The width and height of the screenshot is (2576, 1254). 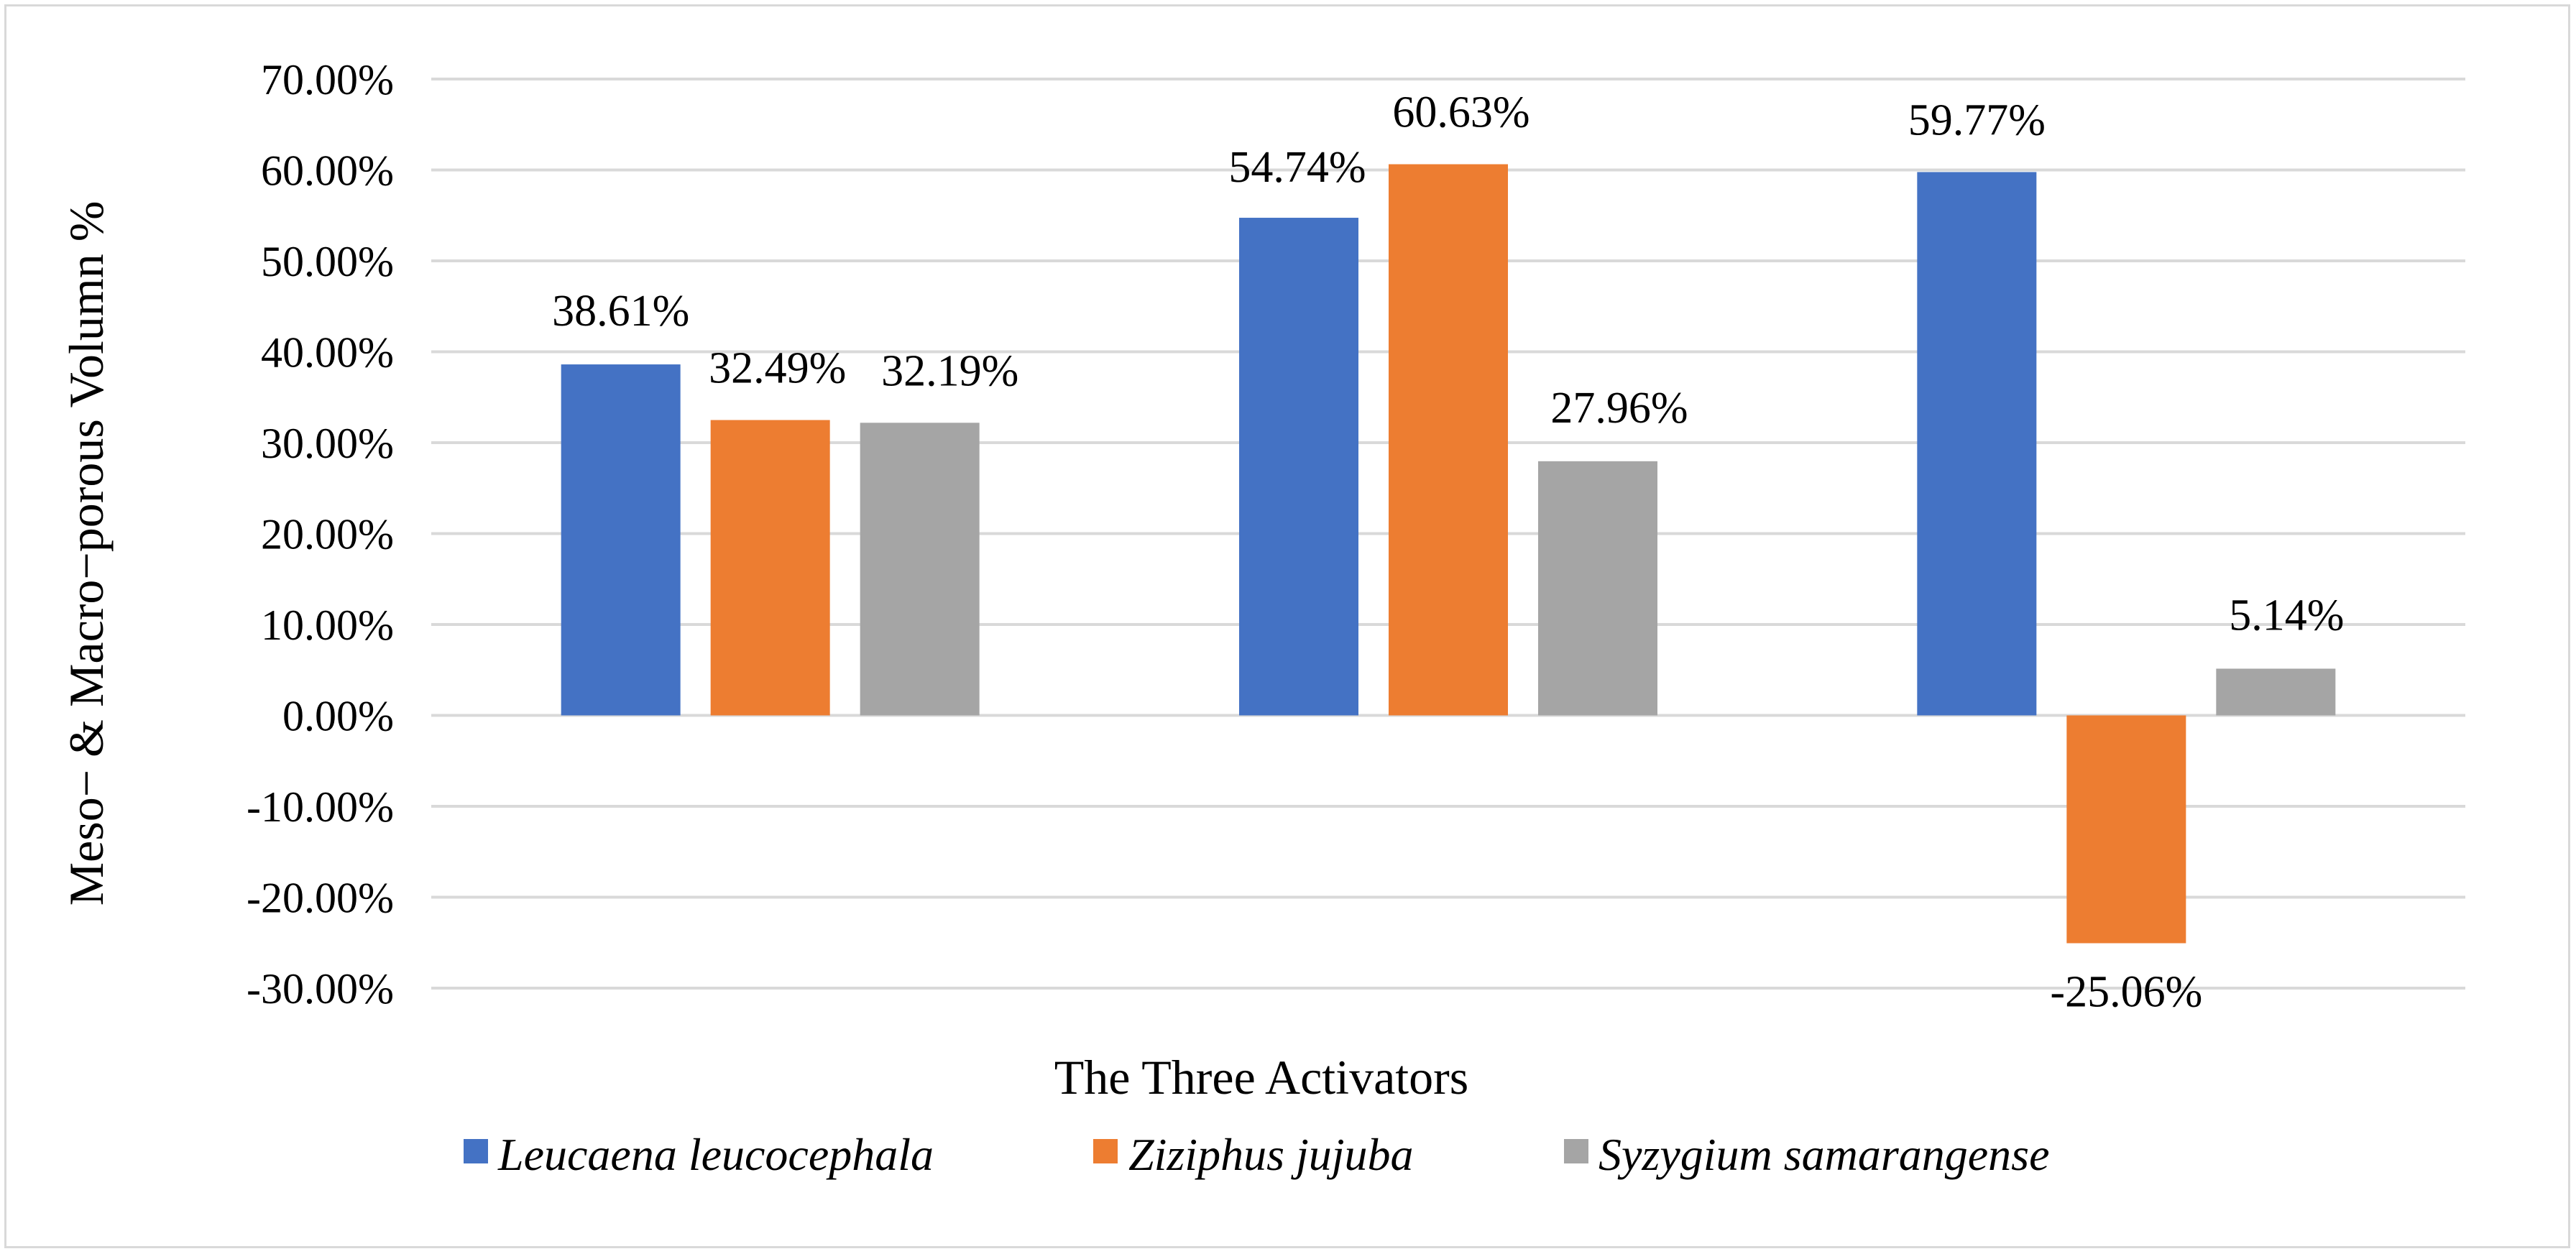 I want to click on y-tick-label: 40.00%, so click(x=327, y=353).